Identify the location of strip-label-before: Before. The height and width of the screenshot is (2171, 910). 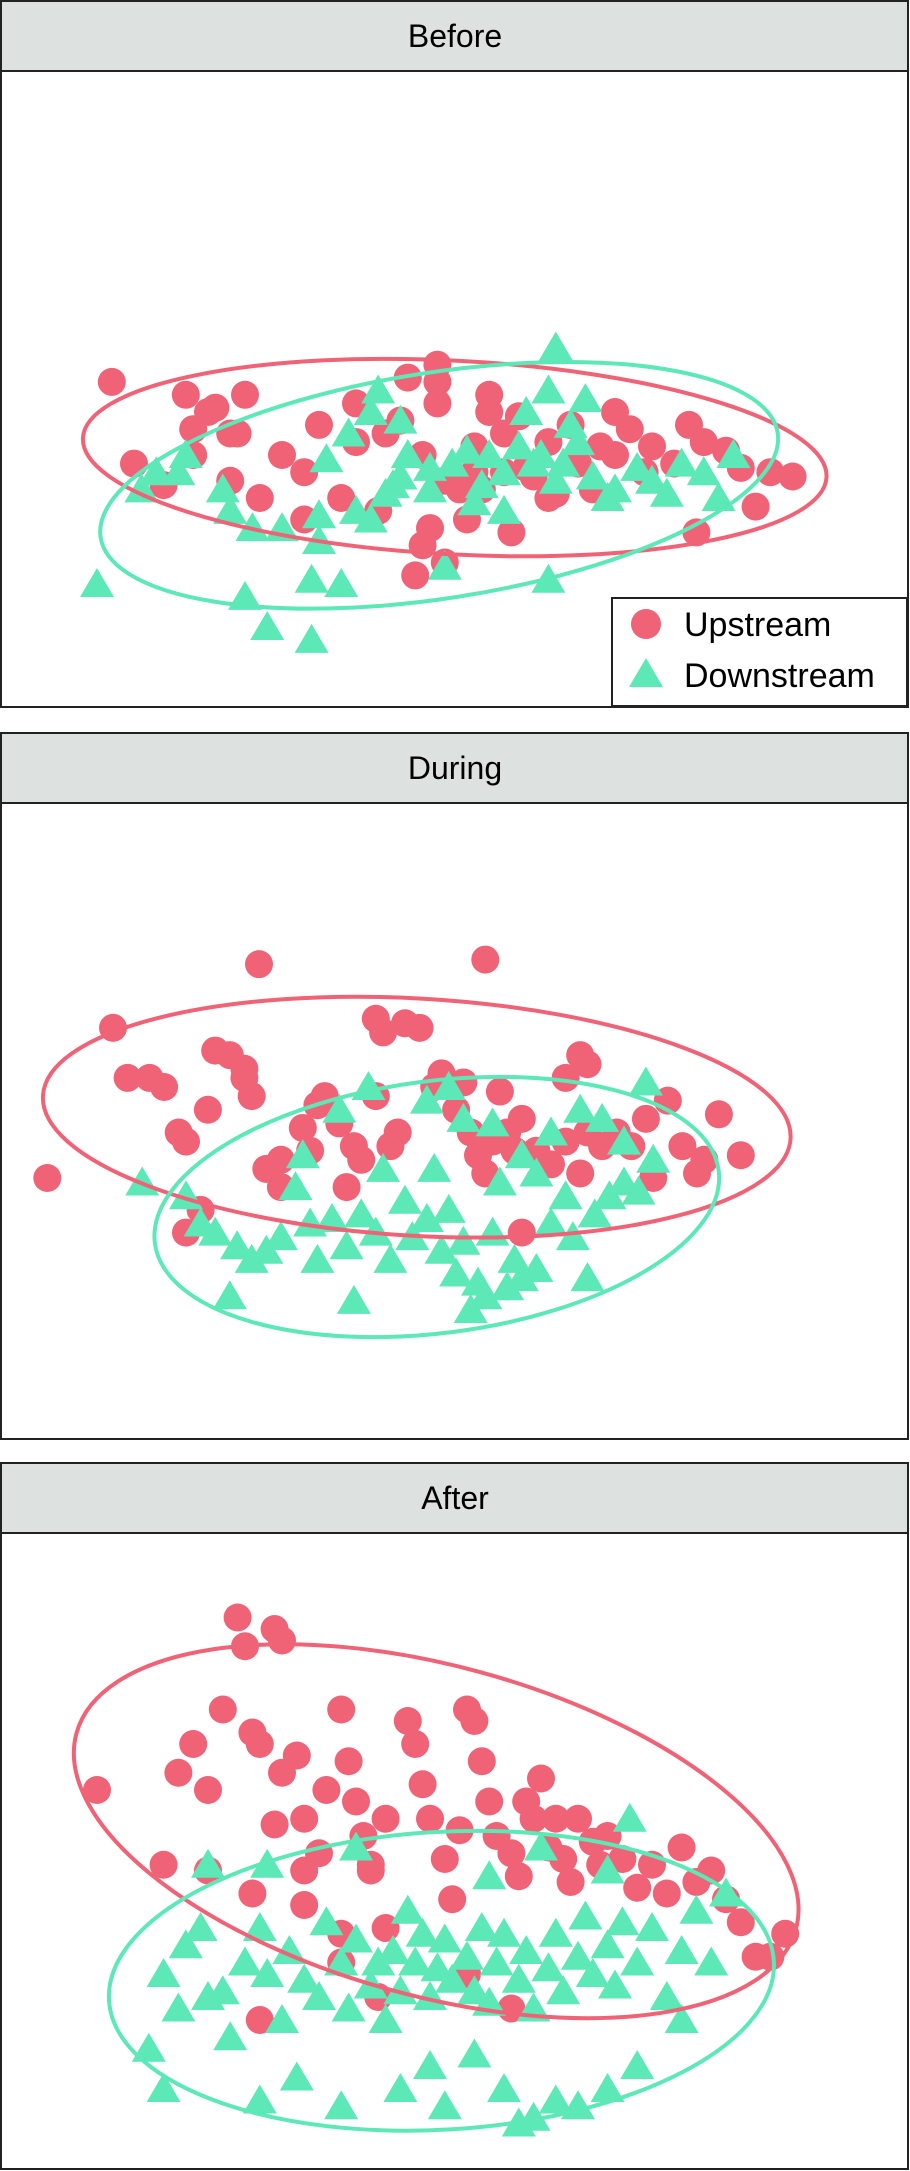
(455, 36).